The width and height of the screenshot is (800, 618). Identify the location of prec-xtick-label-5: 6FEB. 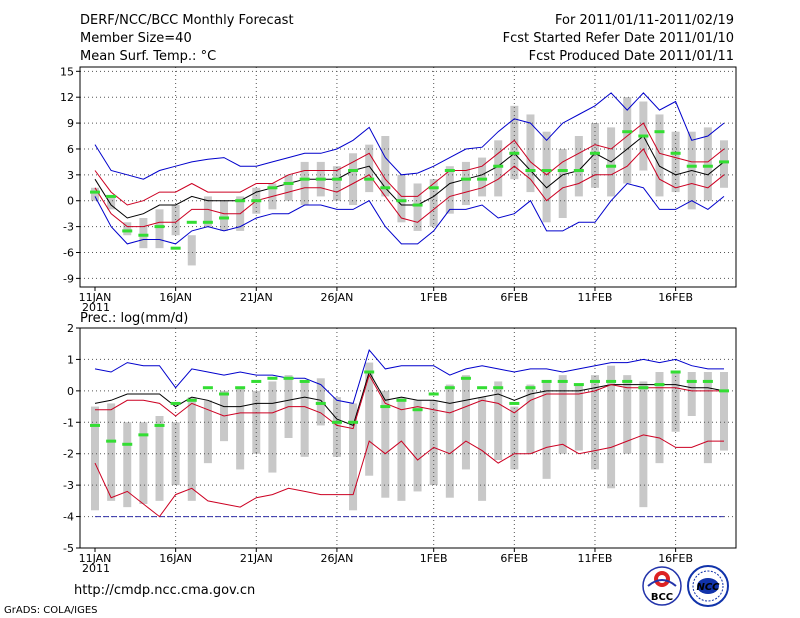
(514, 558).